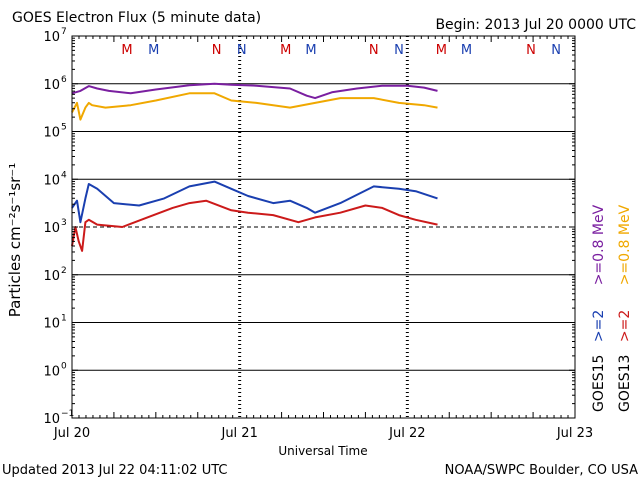 The image size is (640, 480). I want to click on x-tick-label: Jul 20, so click(71, 433).